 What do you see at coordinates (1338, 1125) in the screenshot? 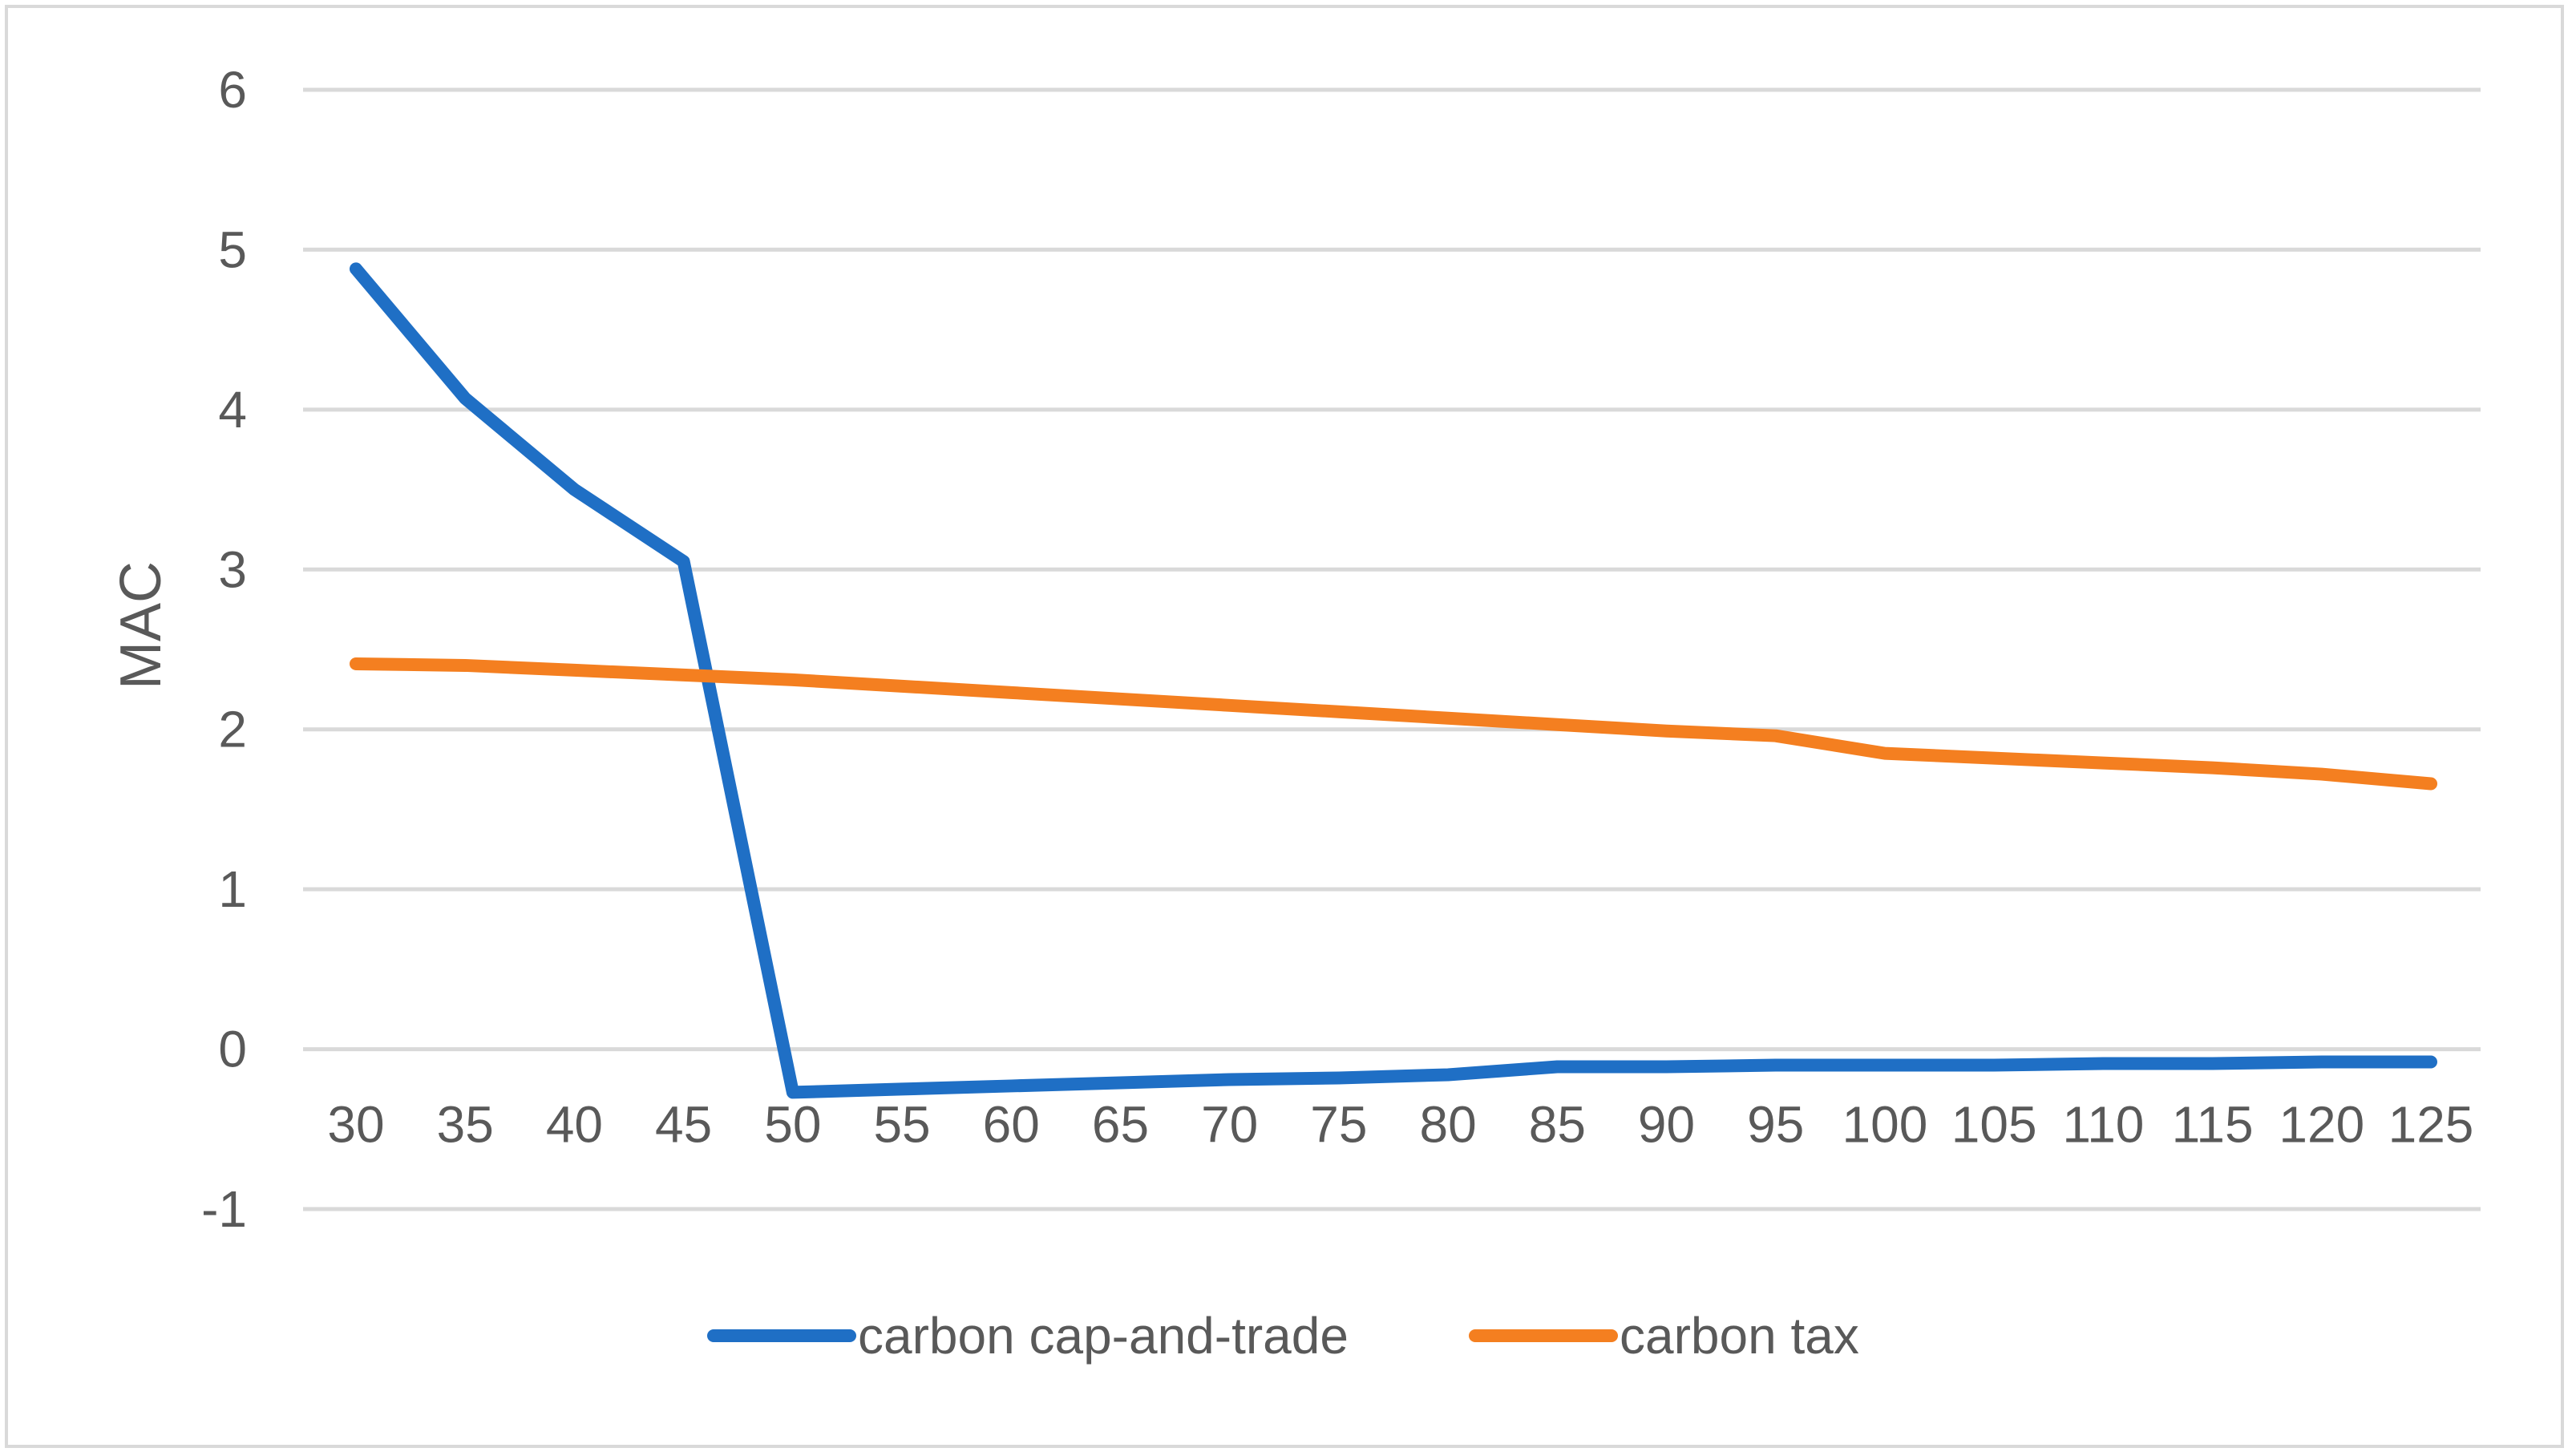
I see `x-tick-label: 75` at bounding box center [1338, 1125].